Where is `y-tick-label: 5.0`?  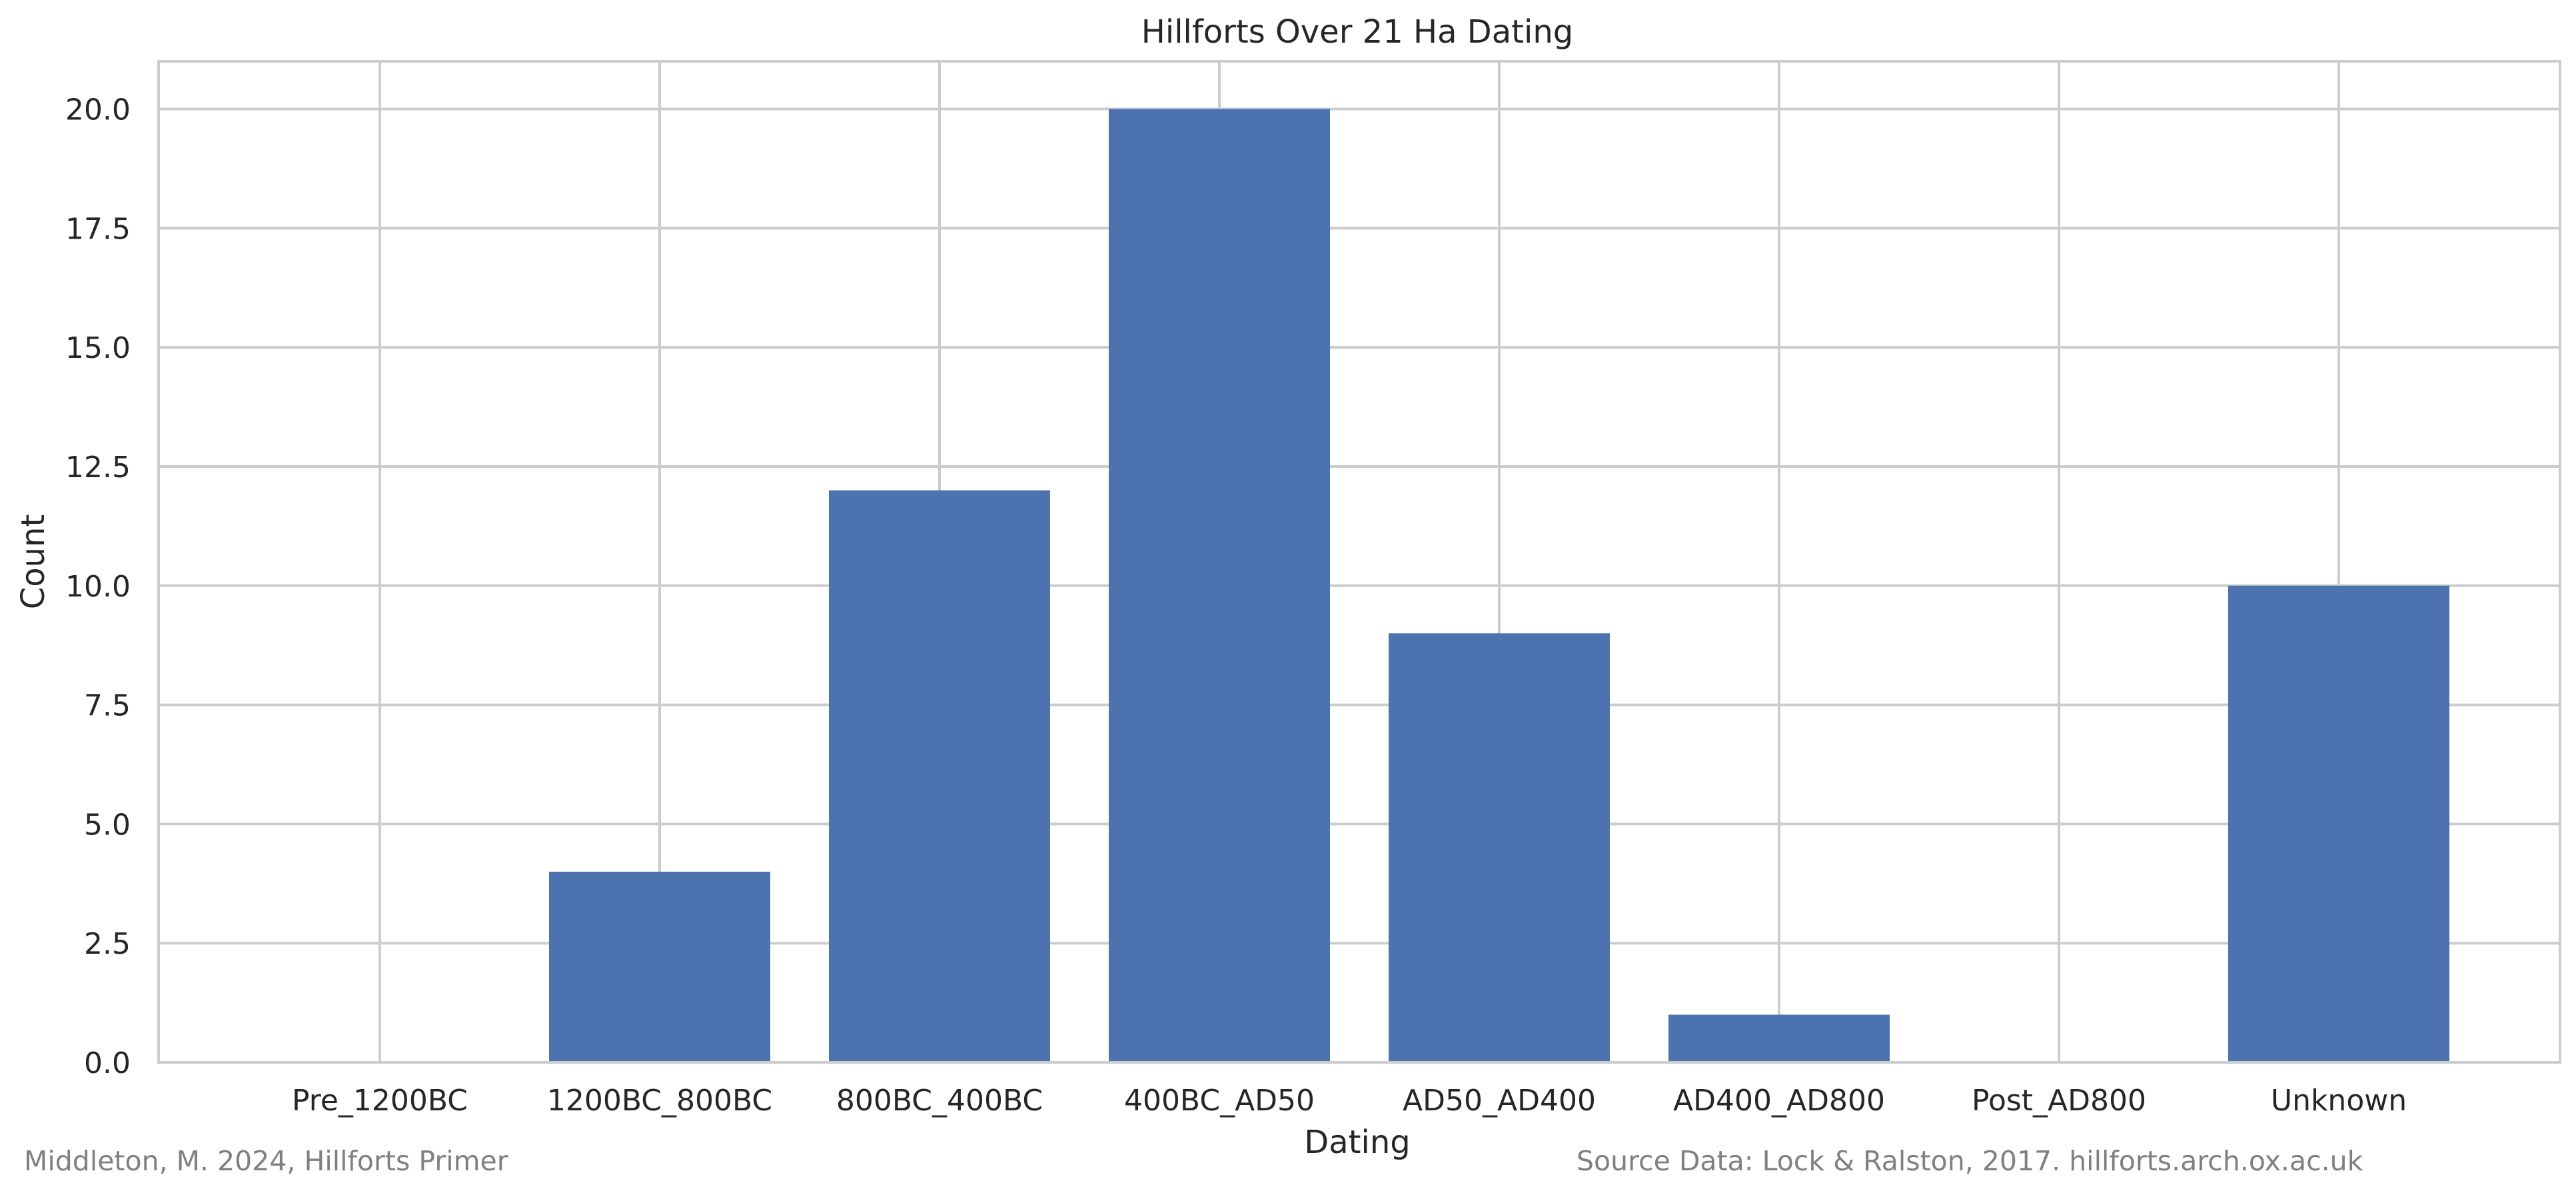 y-tick-label: 5.0 is located at coordinates (108, 825).